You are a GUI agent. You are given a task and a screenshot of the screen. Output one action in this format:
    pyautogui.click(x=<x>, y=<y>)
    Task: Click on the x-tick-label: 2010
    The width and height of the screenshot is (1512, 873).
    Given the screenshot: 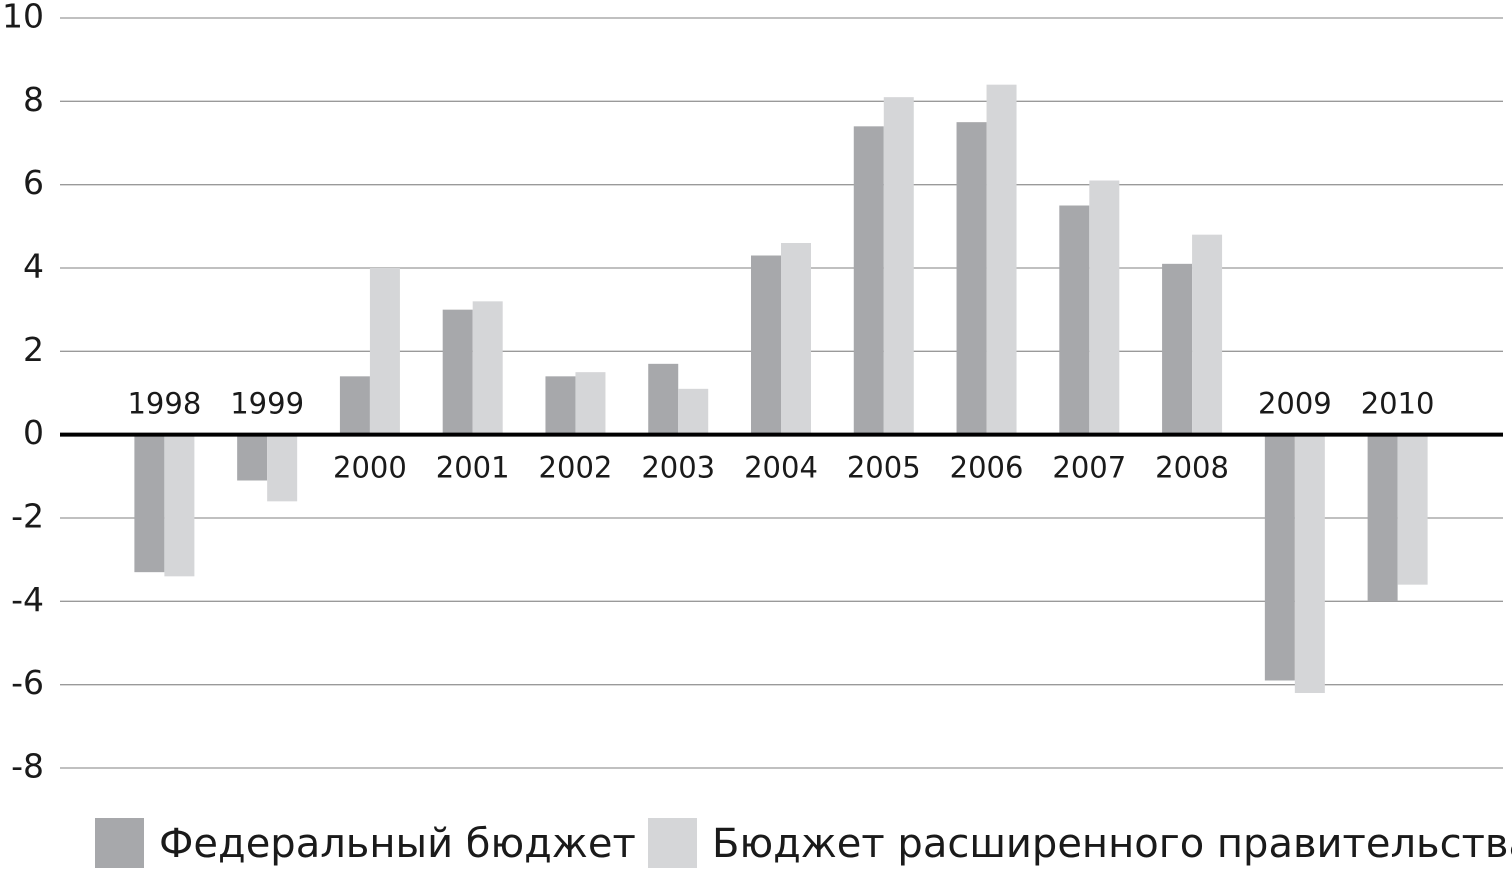 What is the action you would take?
    pyautogui.click(x=1398, y=404)
    